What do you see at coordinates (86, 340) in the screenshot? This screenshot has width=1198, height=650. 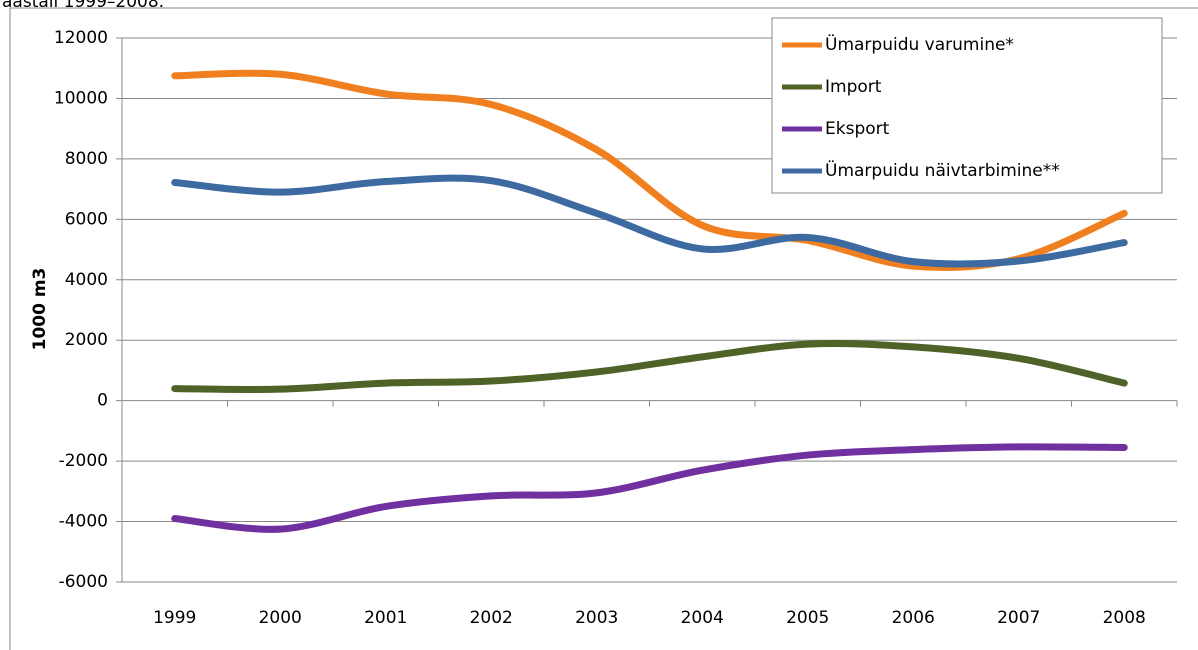 I see `y-tick-label: 2000` at bounding box center [86, 340].